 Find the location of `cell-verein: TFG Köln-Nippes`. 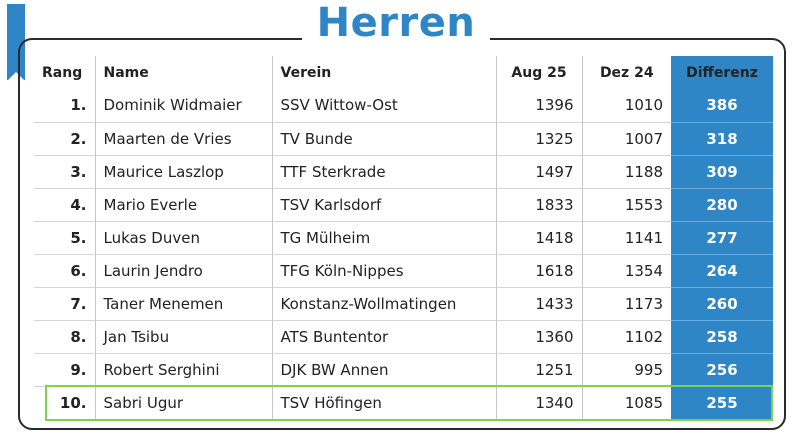

cell-verein: TFG Köln-Nippes is located at coordinates (384, 270).